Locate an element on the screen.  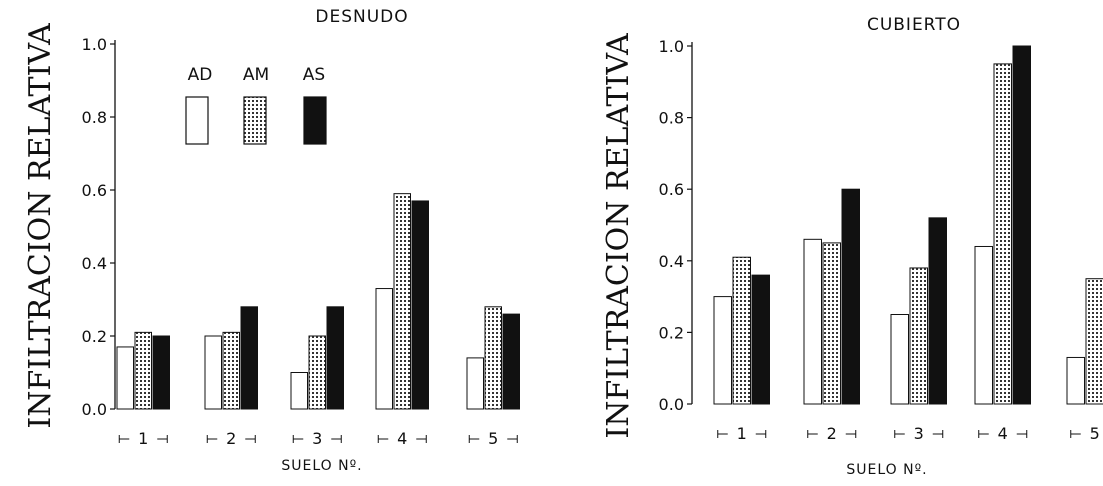
legend-label-ad: AD is located at coordinates (200, 75).